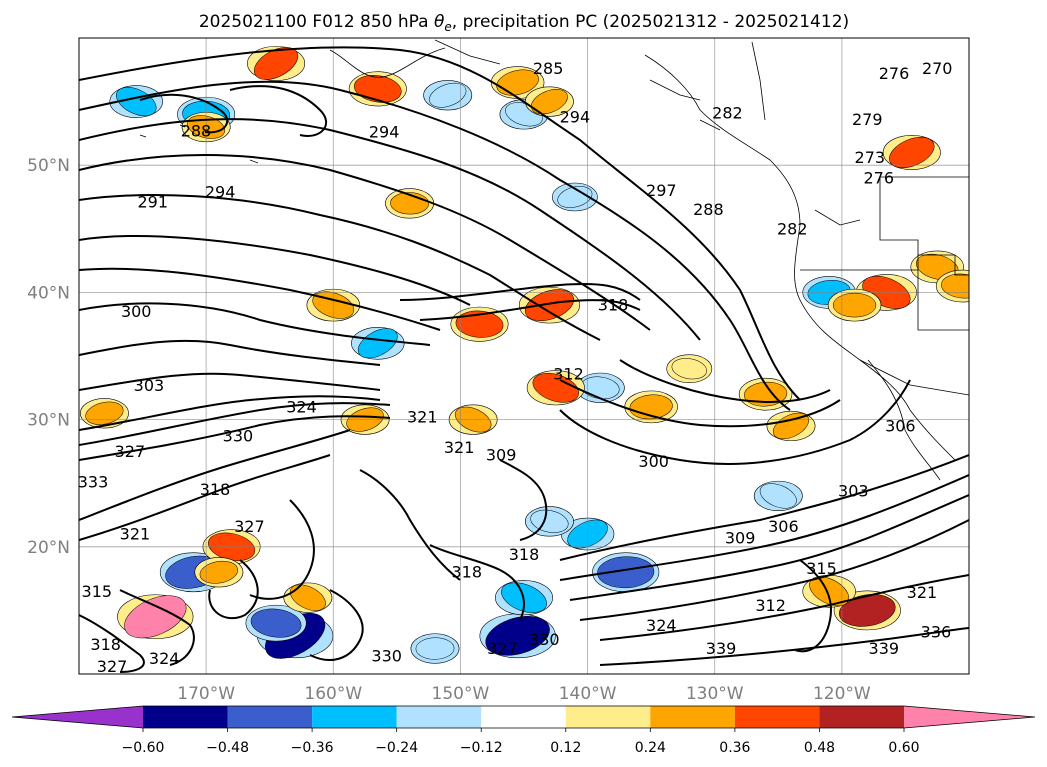 This screenshot has height=767, width=1047. Describe the element at coordinates (77, 717) in the screenshot. I see `colorbar-extend-min` at that location.